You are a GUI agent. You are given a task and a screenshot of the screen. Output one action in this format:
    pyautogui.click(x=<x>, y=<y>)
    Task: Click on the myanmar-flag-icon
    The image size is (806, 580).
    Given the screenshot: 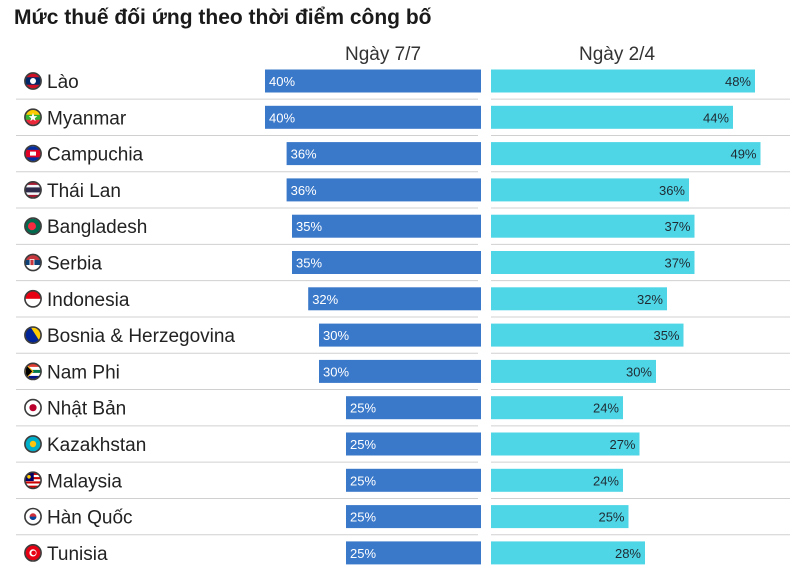 What is the action you would take?
    pyautogui.click(x=33, y=117)
    